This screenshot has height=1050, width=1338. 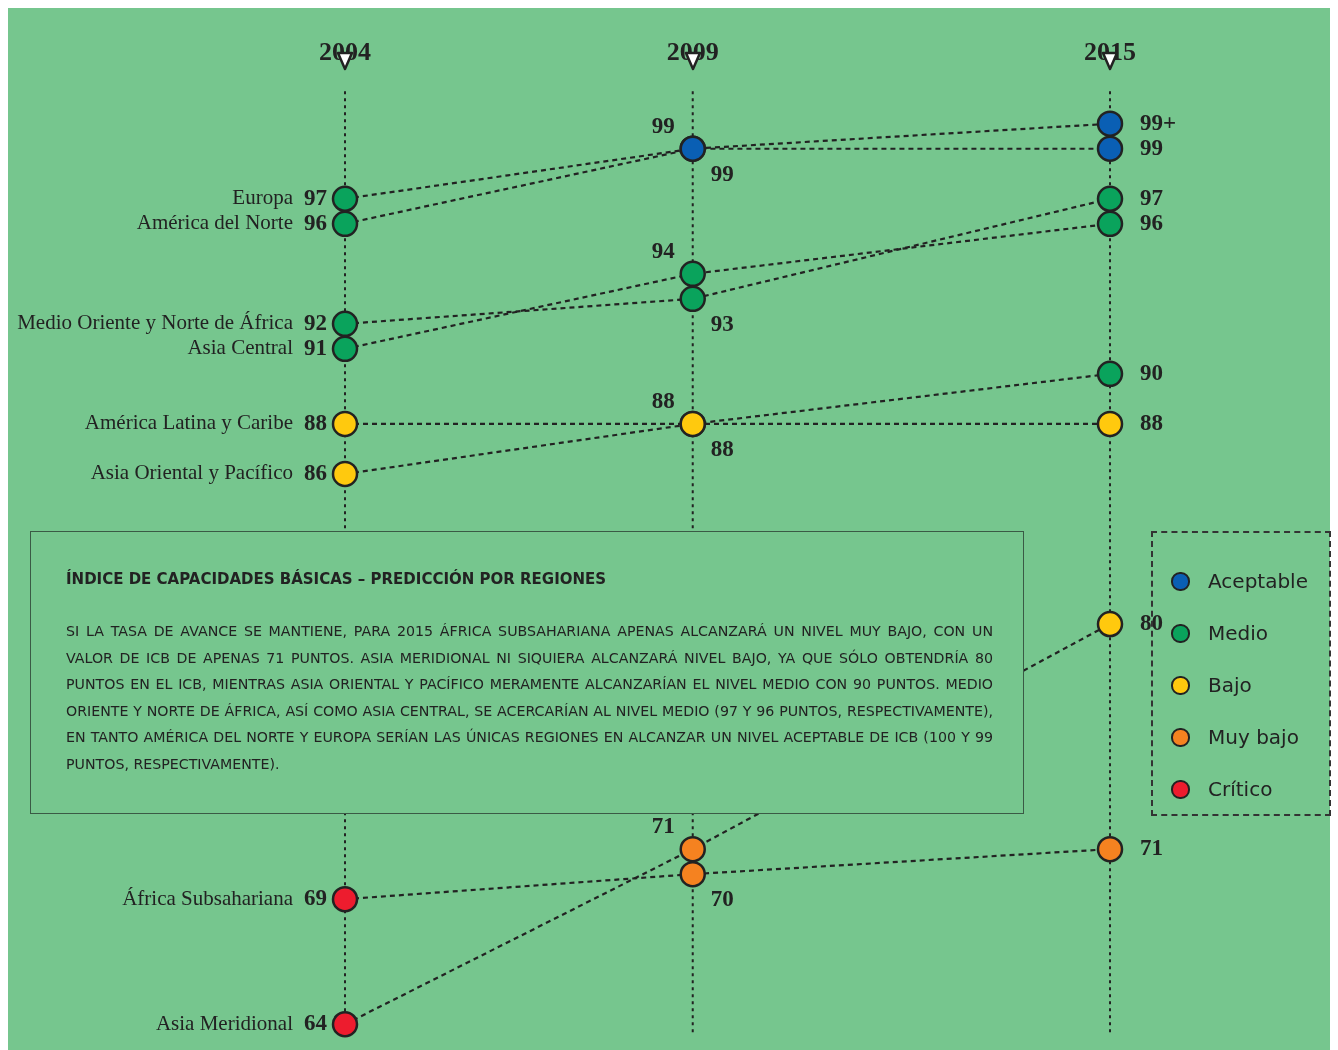 I want to click on legend-label: Medio, so click(x=1238, y=633).